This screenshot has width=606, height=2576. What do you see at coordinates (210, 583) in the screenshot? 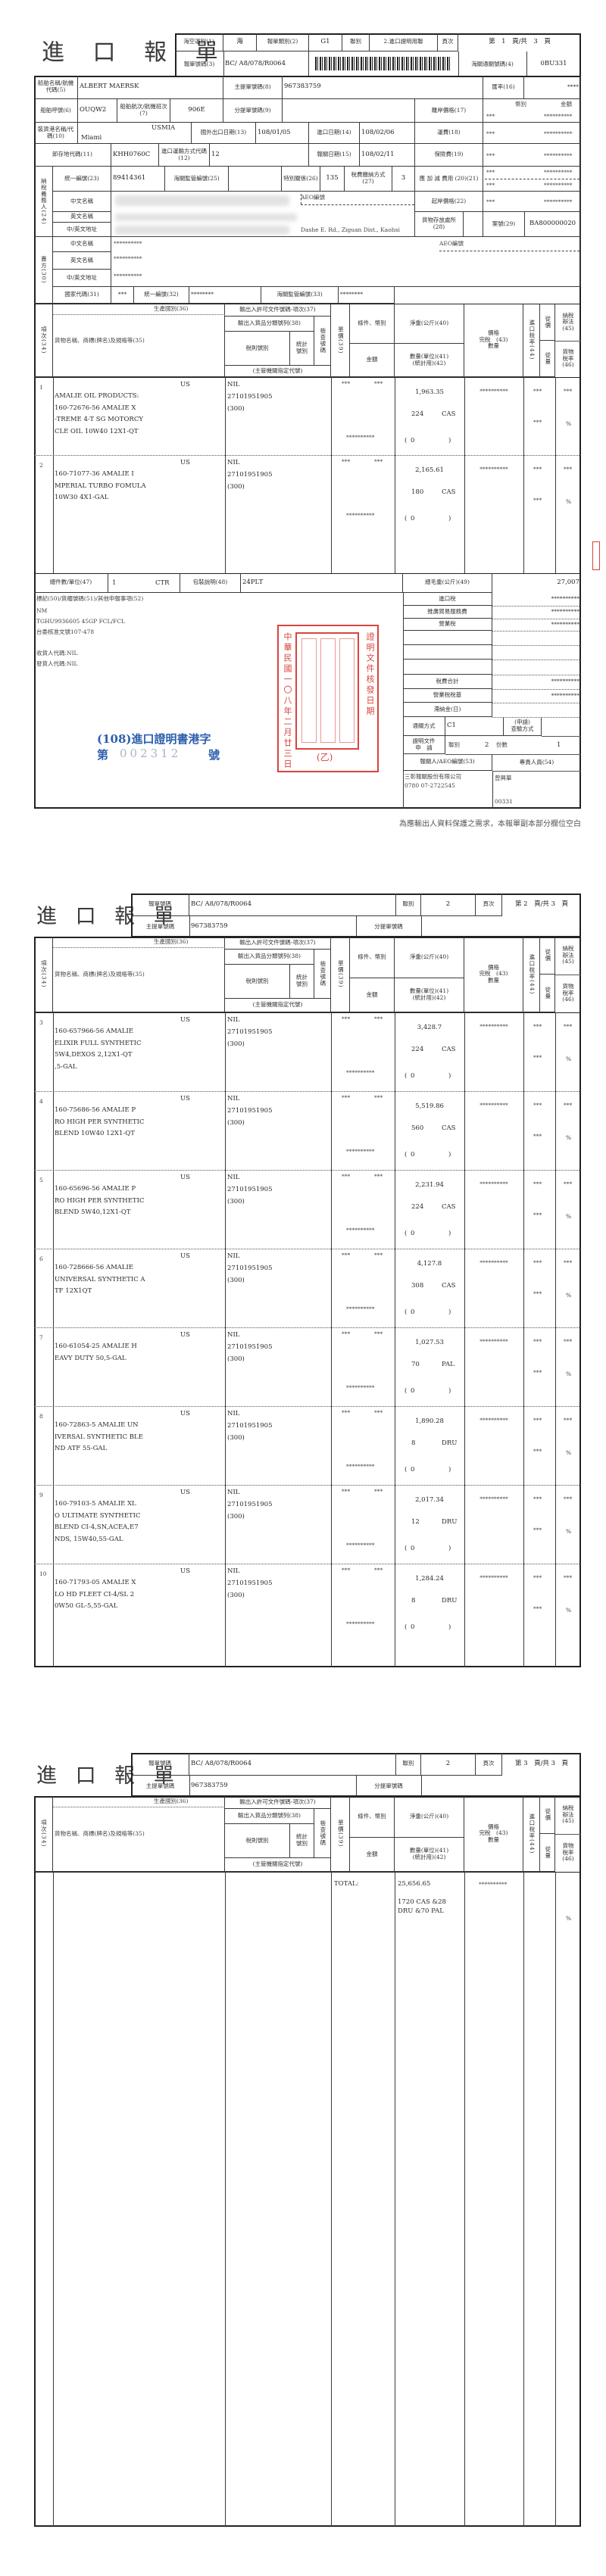
I see `packing-label: 包裝說明(48)` at bounding box center [210, 583].